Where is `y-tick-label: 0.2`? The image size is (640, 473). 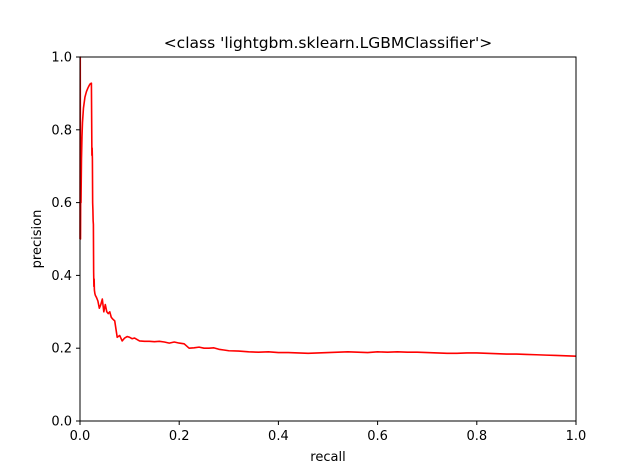
y-tick-label: 0.2 is located at coordinates (61, 349).